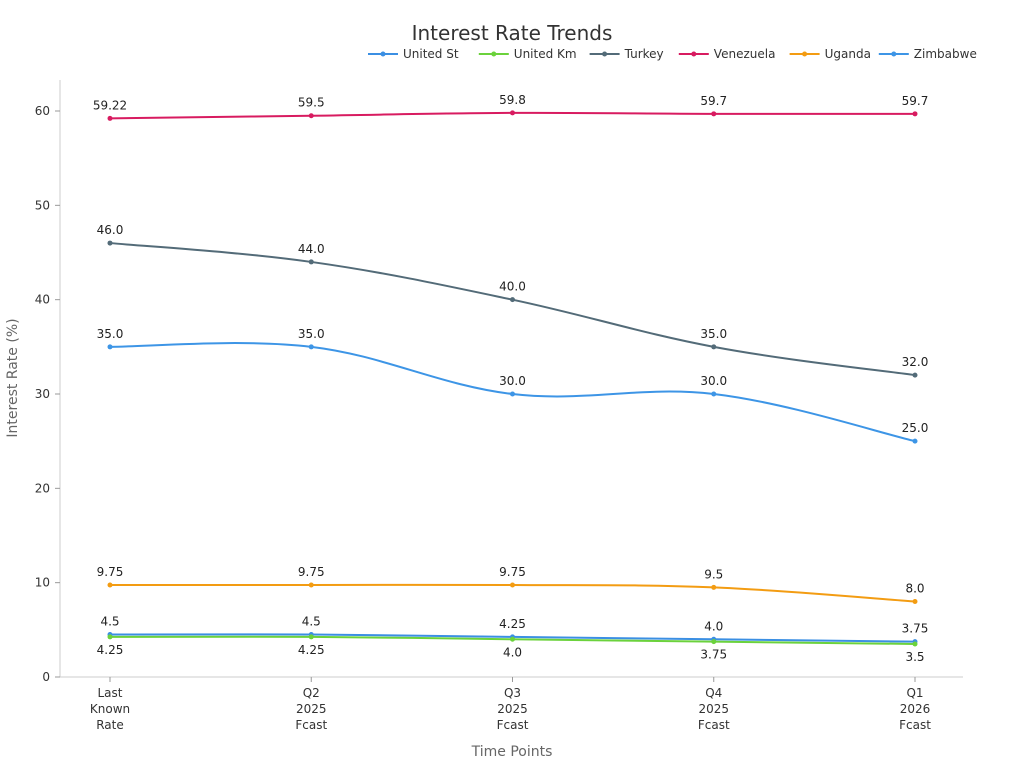  I want to click on series-line, so click(512, 309).